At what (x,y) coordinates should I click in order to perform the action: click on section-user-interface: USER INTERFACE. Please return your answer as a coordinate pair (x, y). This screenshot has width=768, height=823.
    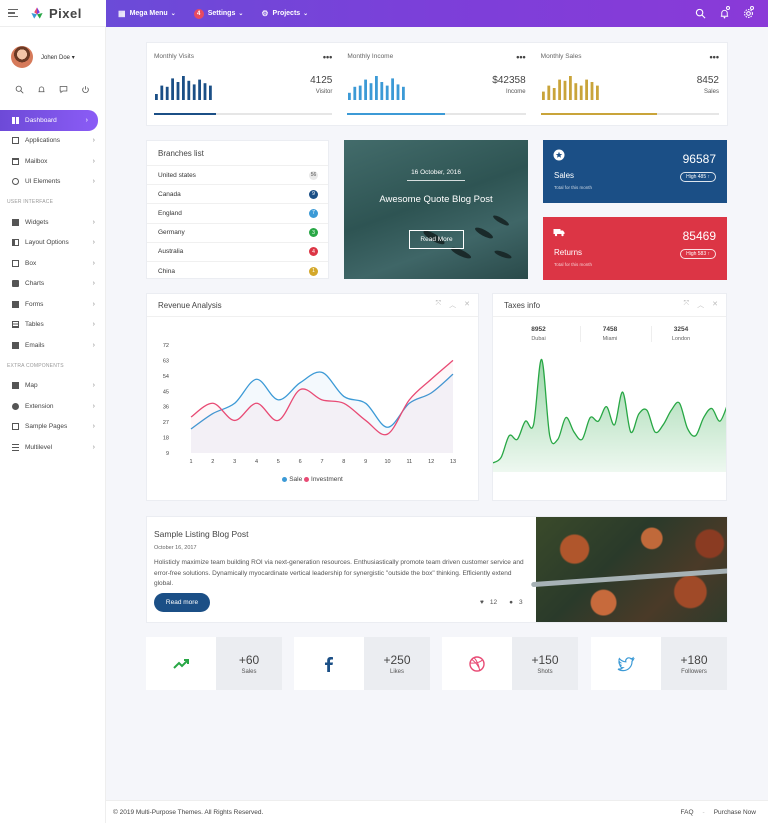
    Looking at the image, I should click on (30, 202).